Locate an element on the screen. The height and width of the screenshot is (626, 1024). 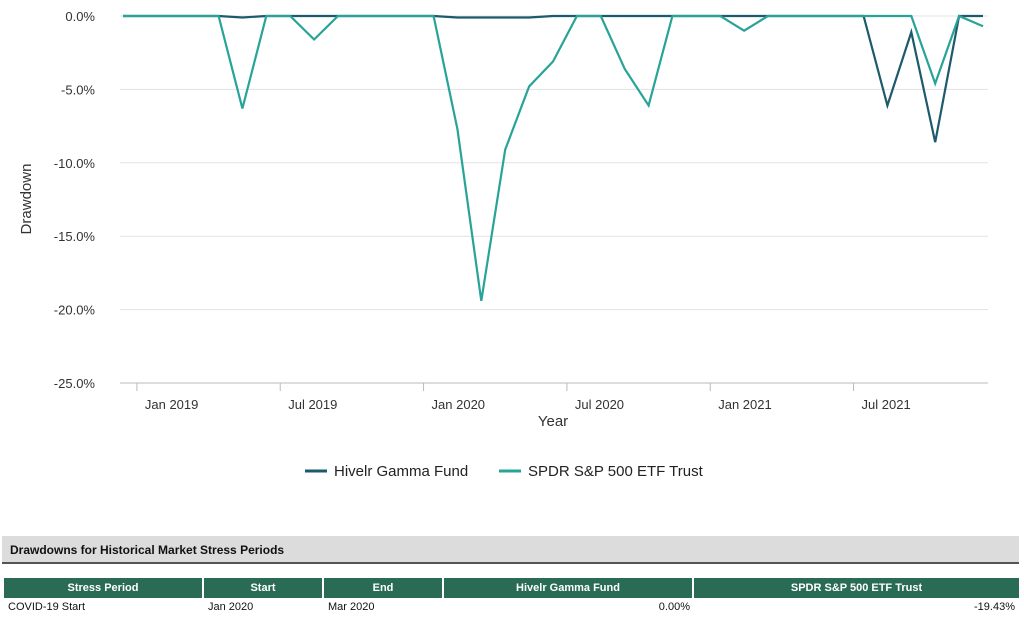
cell-end: Mar 2020 is located at coordinates (351, 607).